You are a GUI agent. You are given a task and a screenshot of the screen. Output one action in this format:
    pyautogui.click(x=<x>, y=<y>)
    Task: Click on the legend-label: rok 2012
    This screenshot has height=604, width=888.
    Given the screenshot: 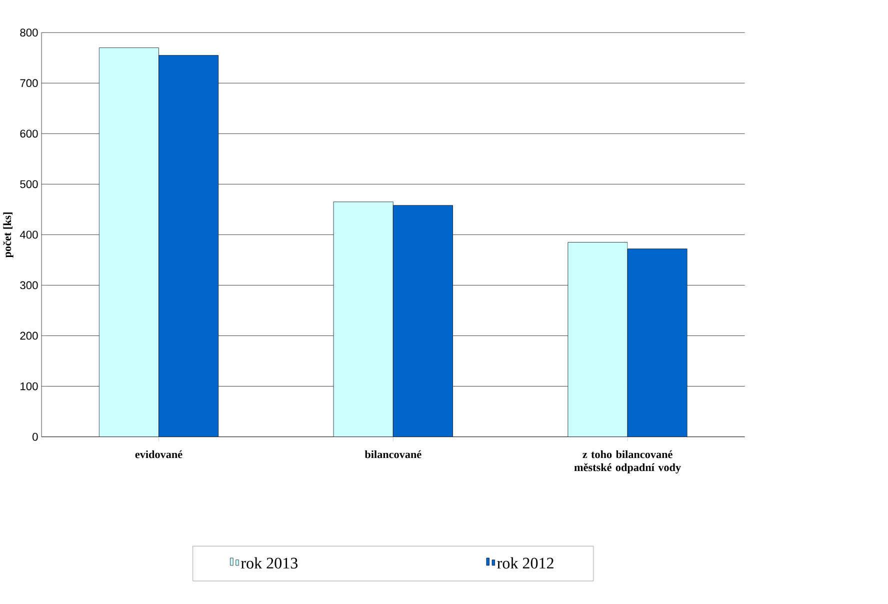 What is the action you would take?
    pyautogui.click(x=525, y=563)
    